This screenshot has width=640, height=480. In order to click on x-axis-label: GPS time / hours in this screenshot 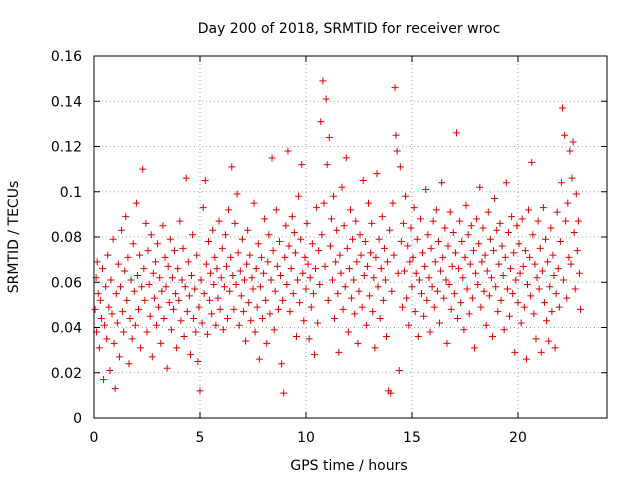, I will do `click(348, 466)`.